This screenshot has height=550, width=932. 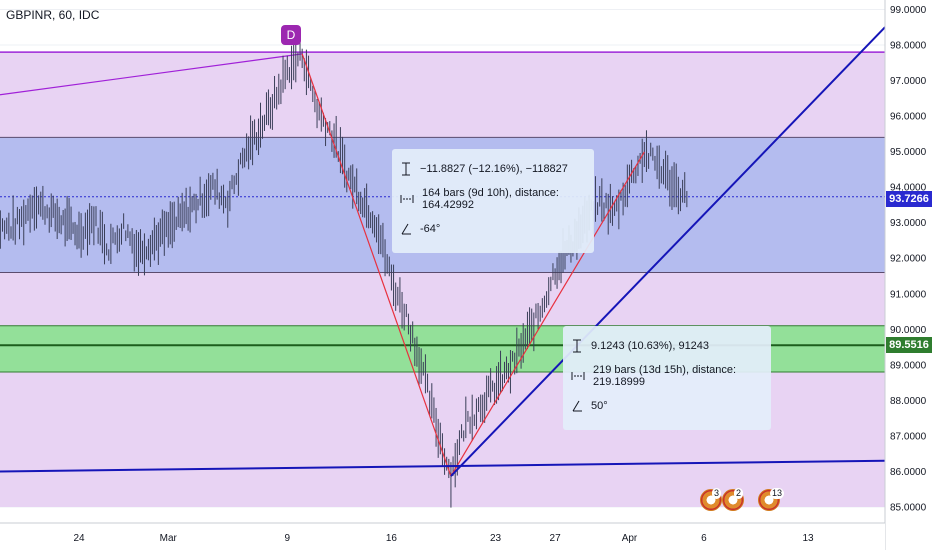 What do you see at coordinates (777, 493) in the screenshot?
I see `event-flag-count: 13` at bounding box center [777, 493].